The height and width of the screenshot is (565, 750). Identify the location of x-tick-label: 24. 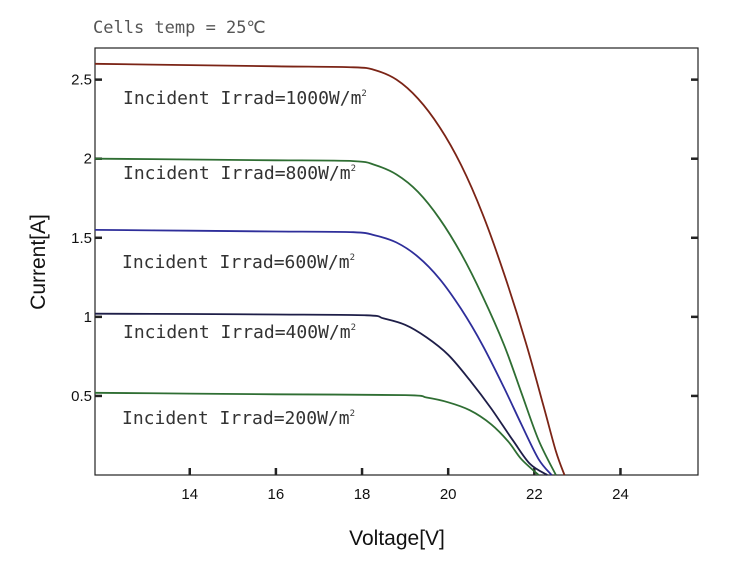
(620, 494).